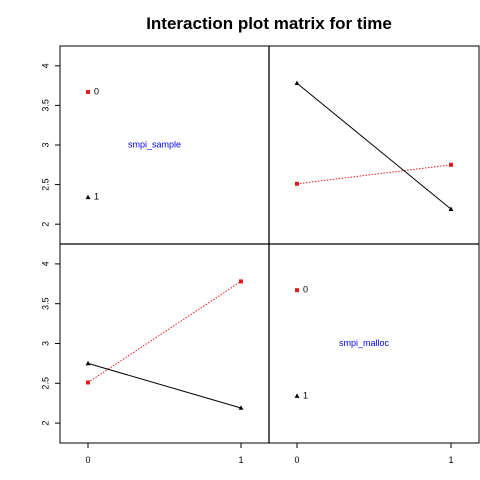 Image resolution: width=480 pixels, height=480 pixels. Describe the element at coordinates (364, 343) in the screenshot. I see `factor-label-smpi_malloc: smpi_malloc` at that location.